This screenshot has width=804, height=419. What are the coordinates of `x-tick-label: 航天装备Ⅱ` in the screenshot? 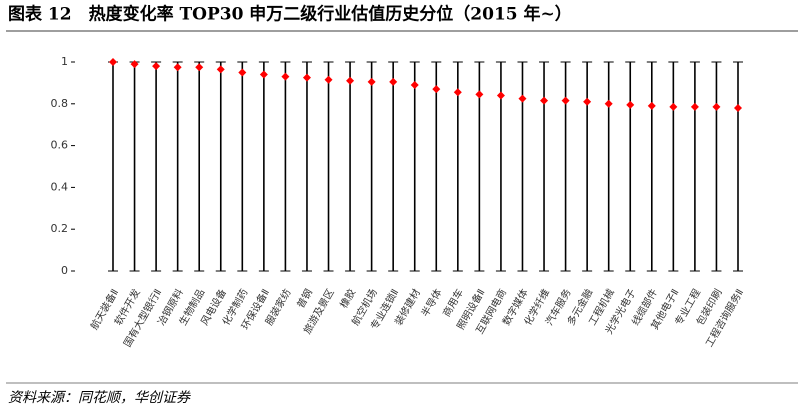 It's located at (104, 309).